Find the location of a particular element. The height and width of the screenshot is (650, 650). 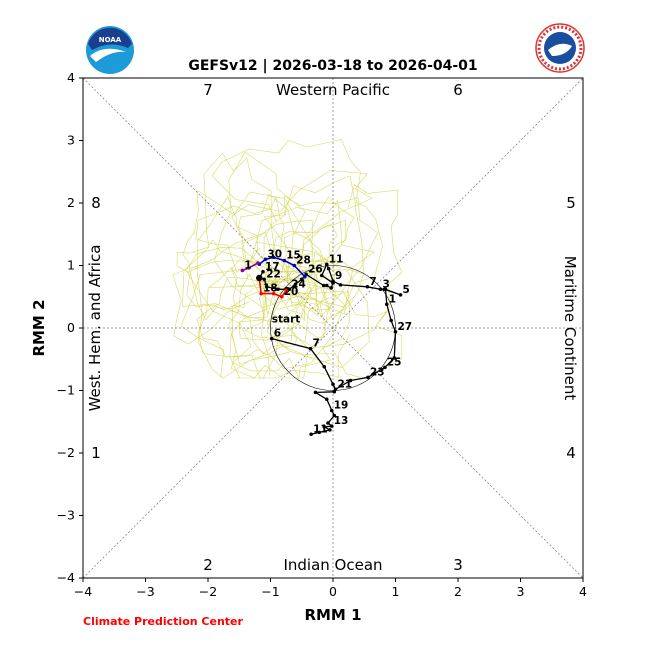

forecast-red-path: 18 20 is located at coordinates (277, 287).